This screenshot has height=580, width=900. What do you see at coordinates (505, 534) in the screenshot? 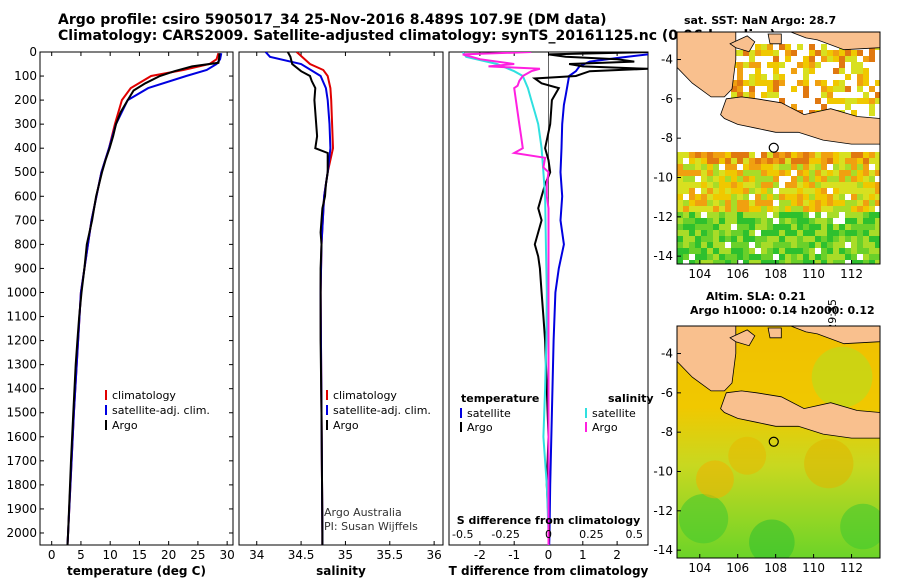
I see `salinity-tick-label: -0.25` at bounding box center [505, 534].